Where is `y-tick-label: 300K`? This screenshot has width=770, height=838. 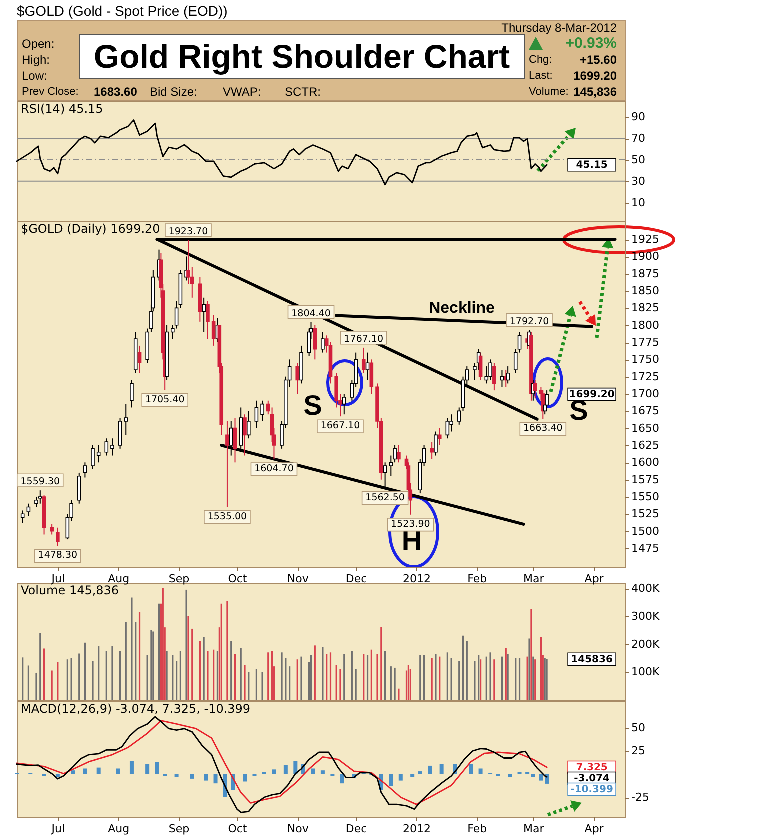 y-tick-label: 300K is located at coordinates (646, 616).